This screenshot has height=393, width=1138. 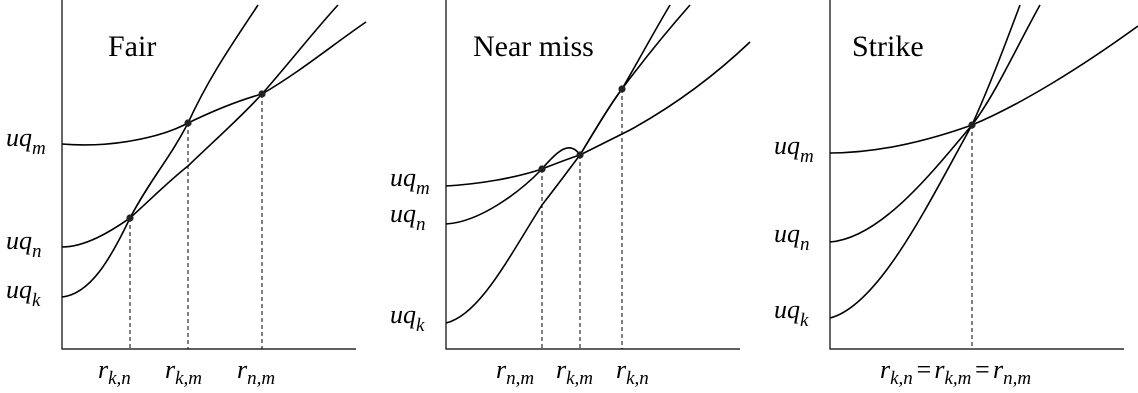 I want to click on x-label-combined: rk,n=rk,m=rn,m, so click(x=955, y=372).